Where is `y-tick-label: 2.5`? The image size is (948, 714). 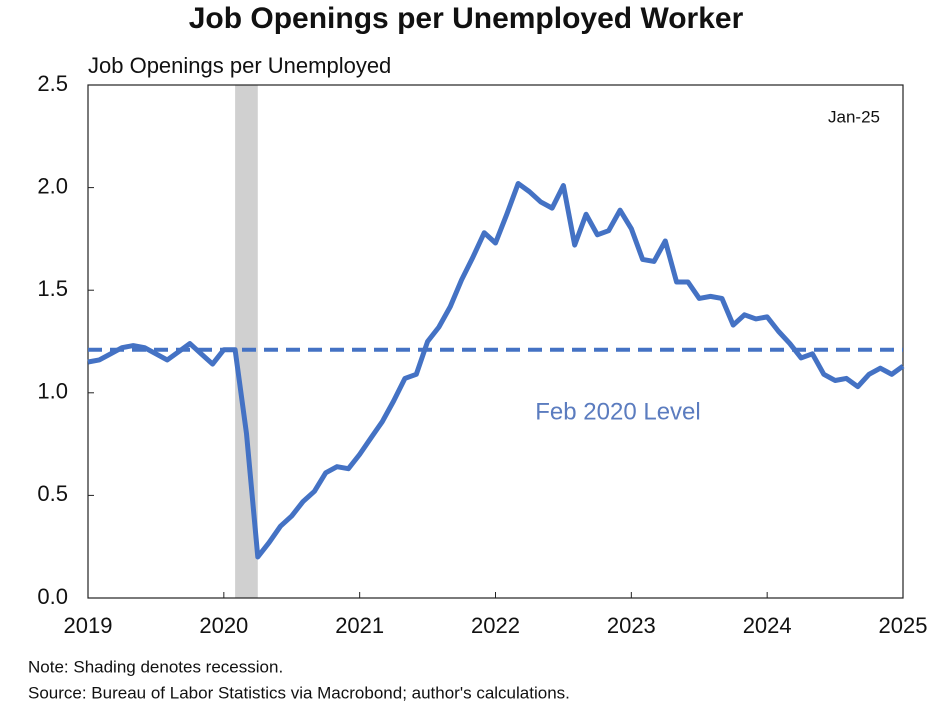
y-tick-label: 2.5 is located at coordinates (52, 83).